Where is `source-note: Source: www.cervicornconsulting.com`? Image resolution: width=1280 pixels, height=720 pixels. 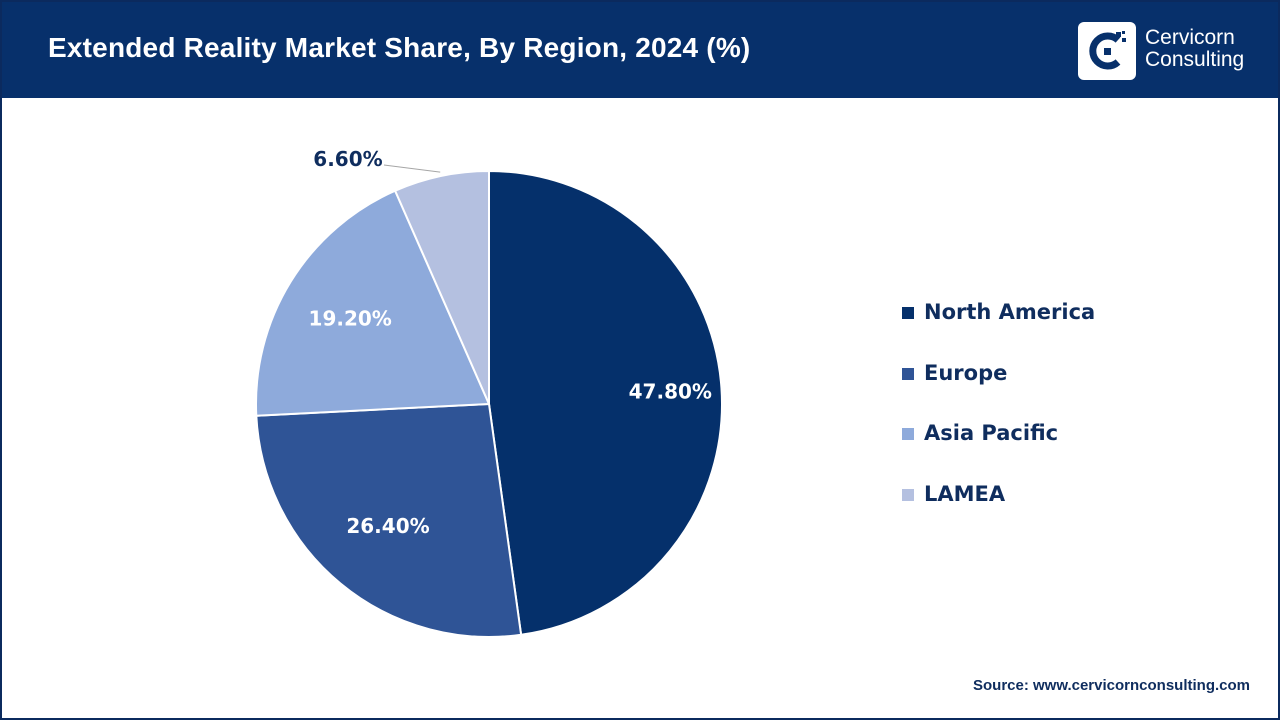 source-note: Source: www.cervicornconsulting.com is located at coordinates (1111, 685).